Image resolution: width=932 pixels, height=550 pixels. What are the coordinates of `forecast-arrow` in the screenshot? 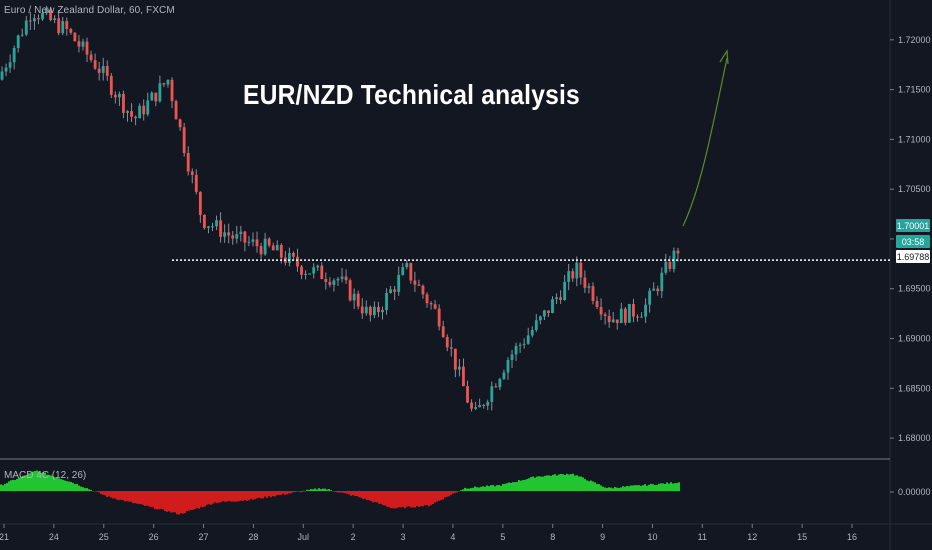 It's located at (705, 138).